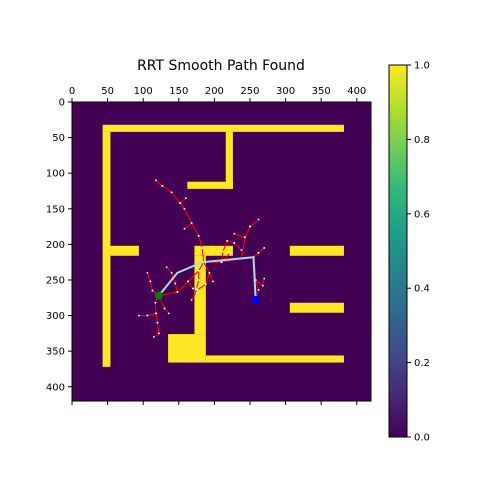 The image size is (480, 480). Describe the element at coordinates (422, 363) in the screenshot. I see `colorbar-tick-label: 0.2` at that location.